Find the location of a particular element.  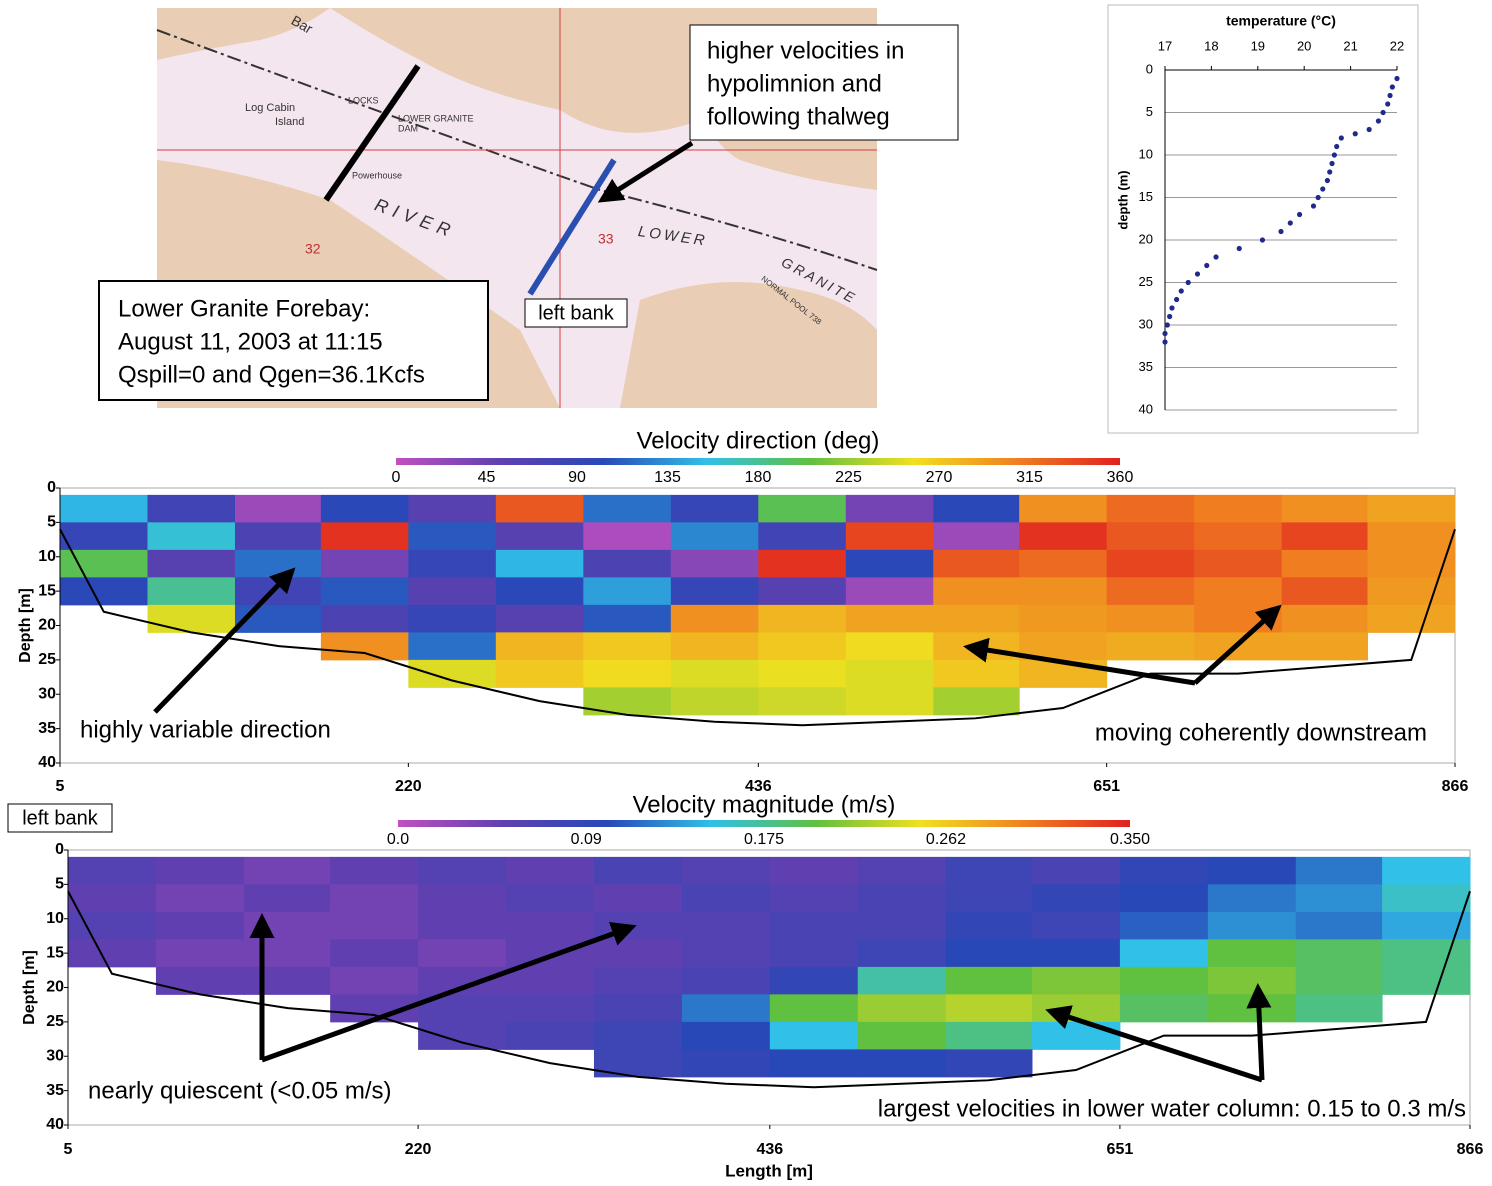

map-label: 32 is located at coordinates (313, 249).